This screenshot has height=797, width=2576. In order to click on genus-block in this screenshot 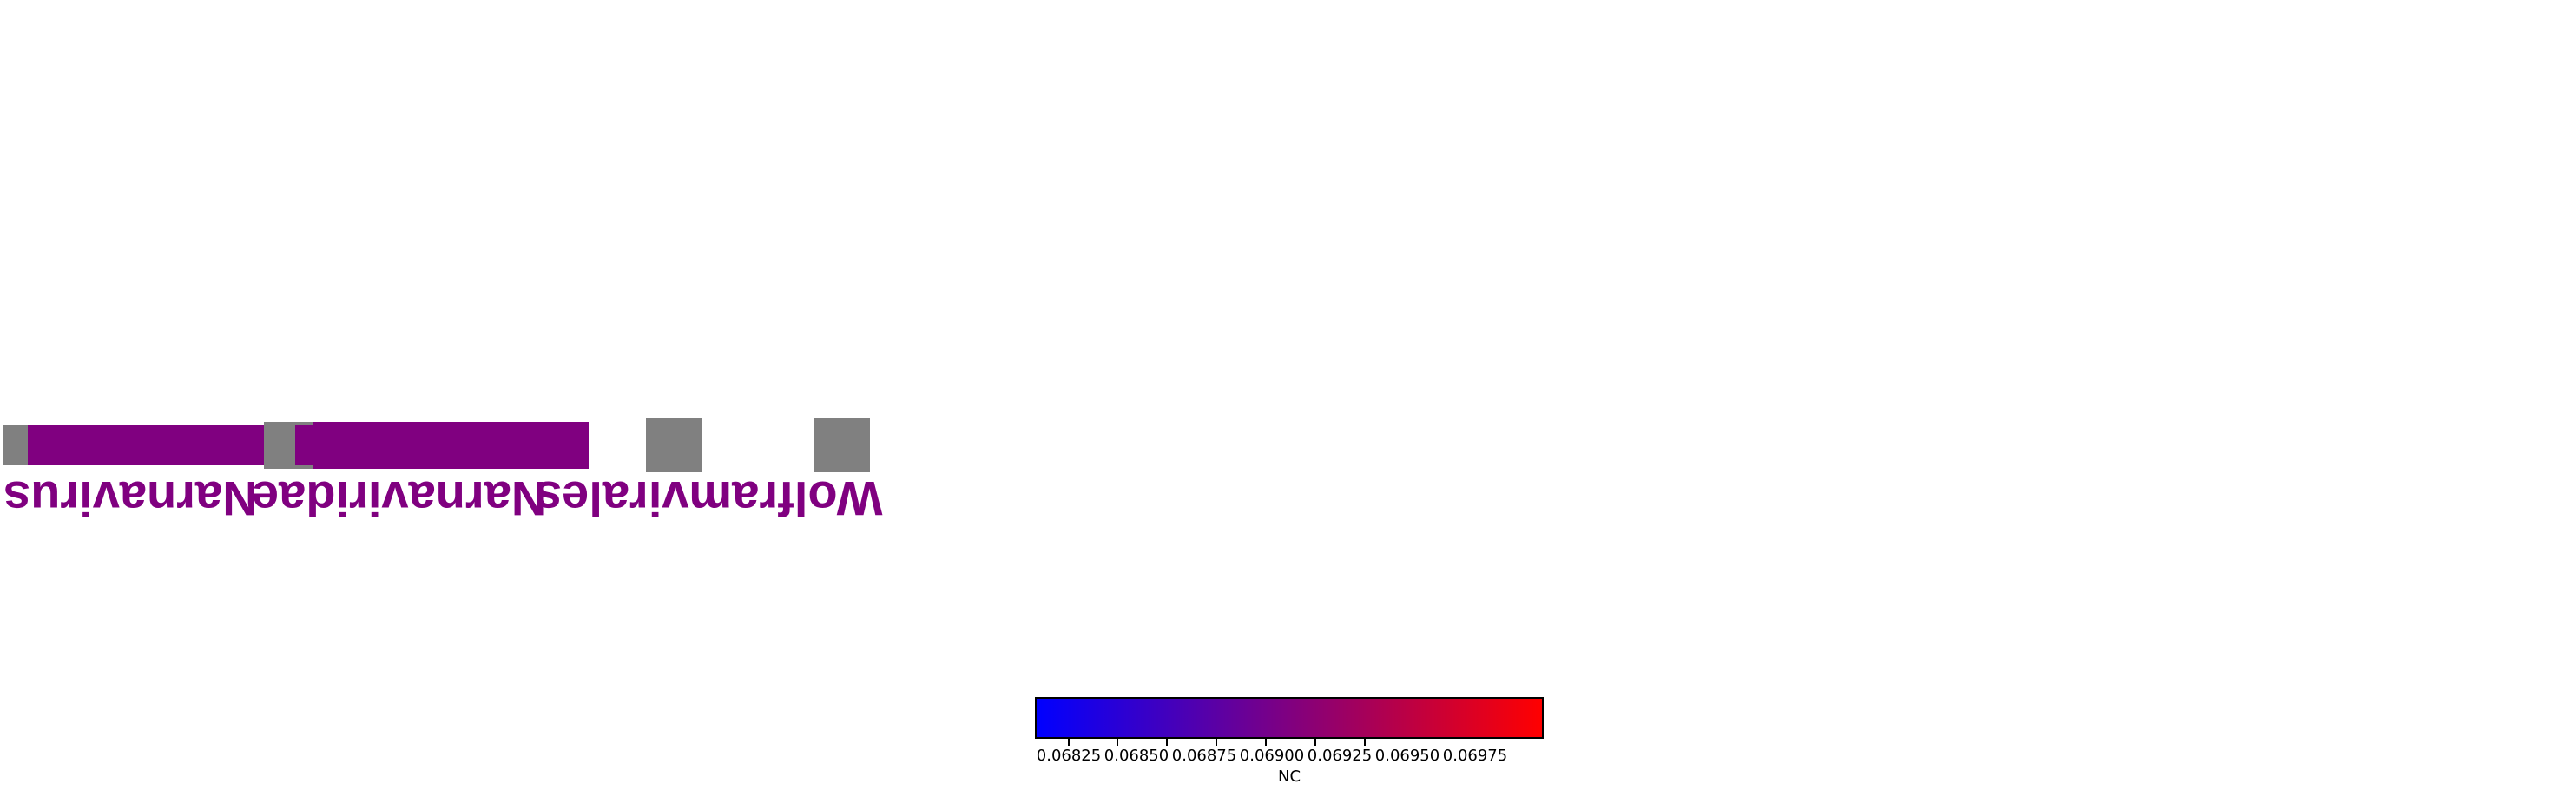, I will do `click(161, 445)`.